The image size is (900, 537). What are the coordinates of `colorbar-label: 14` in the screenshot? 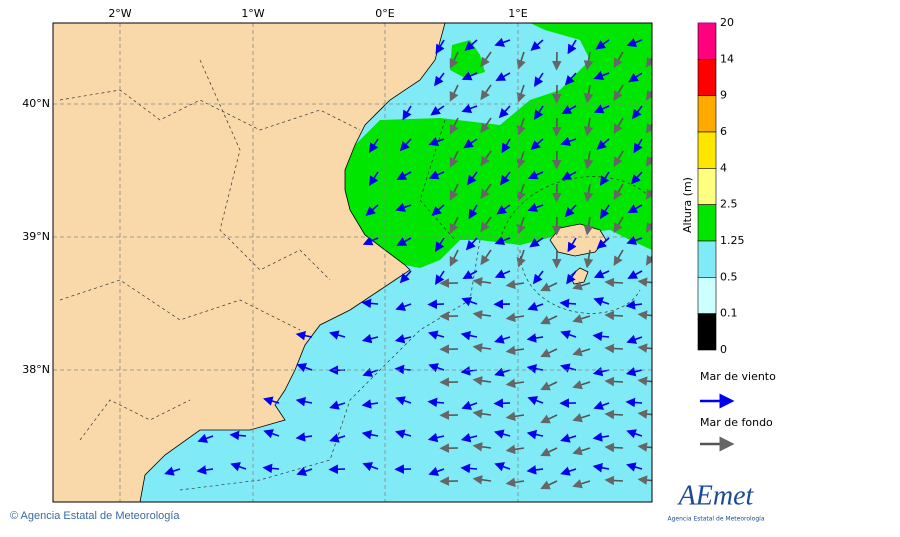 It's located at (727, 58).